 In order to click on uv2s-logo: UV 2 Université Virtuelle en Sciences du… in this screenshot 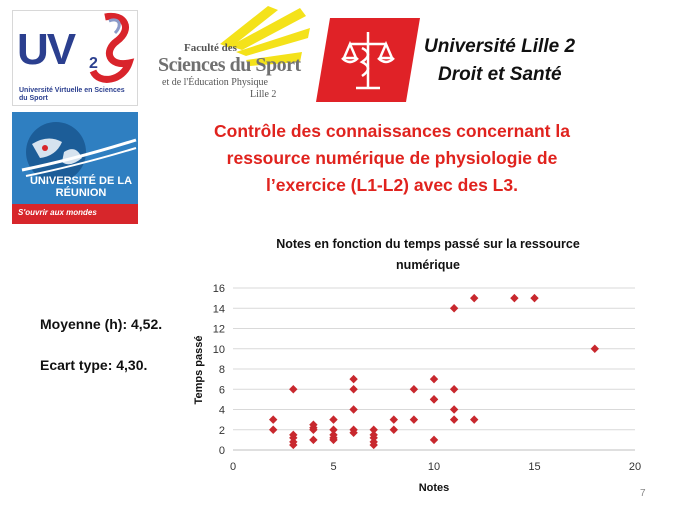, I will do `click(75, 58)`.